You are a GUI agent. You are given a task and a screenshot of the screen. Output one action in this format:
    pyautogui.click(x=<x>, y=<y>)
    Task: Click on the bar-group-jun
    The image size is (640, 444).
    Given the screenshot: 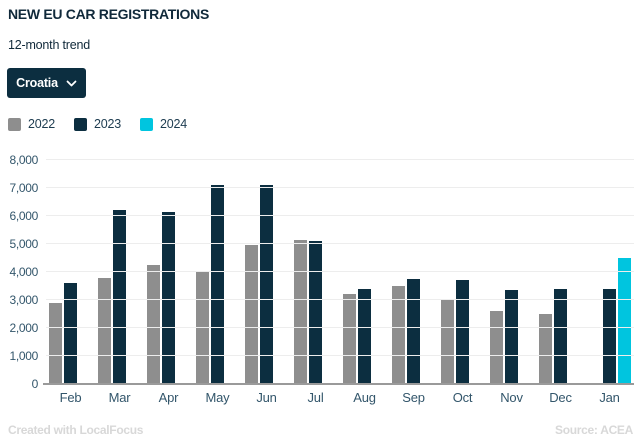 What is the action you would take?
    pyautogui.click(x=266, y=272)
    